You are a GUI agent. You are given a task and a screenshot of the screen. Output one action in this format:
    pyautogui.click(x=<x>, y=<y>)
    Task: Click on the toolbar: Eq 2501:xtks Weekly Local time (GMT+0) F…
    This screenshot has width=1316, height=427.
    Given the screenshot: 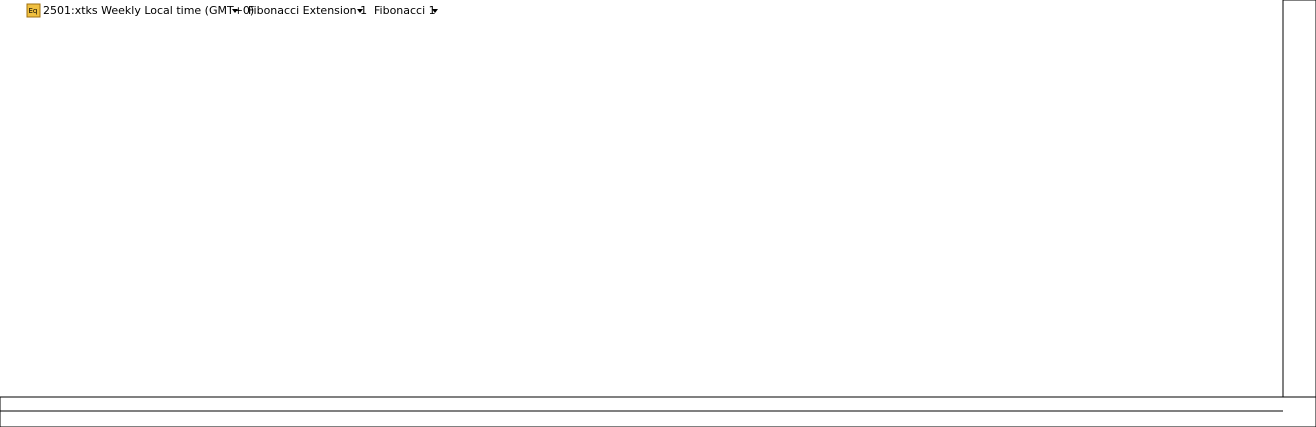 What is the action you would take?
    pyautogui.click(x=221, y=10)
    